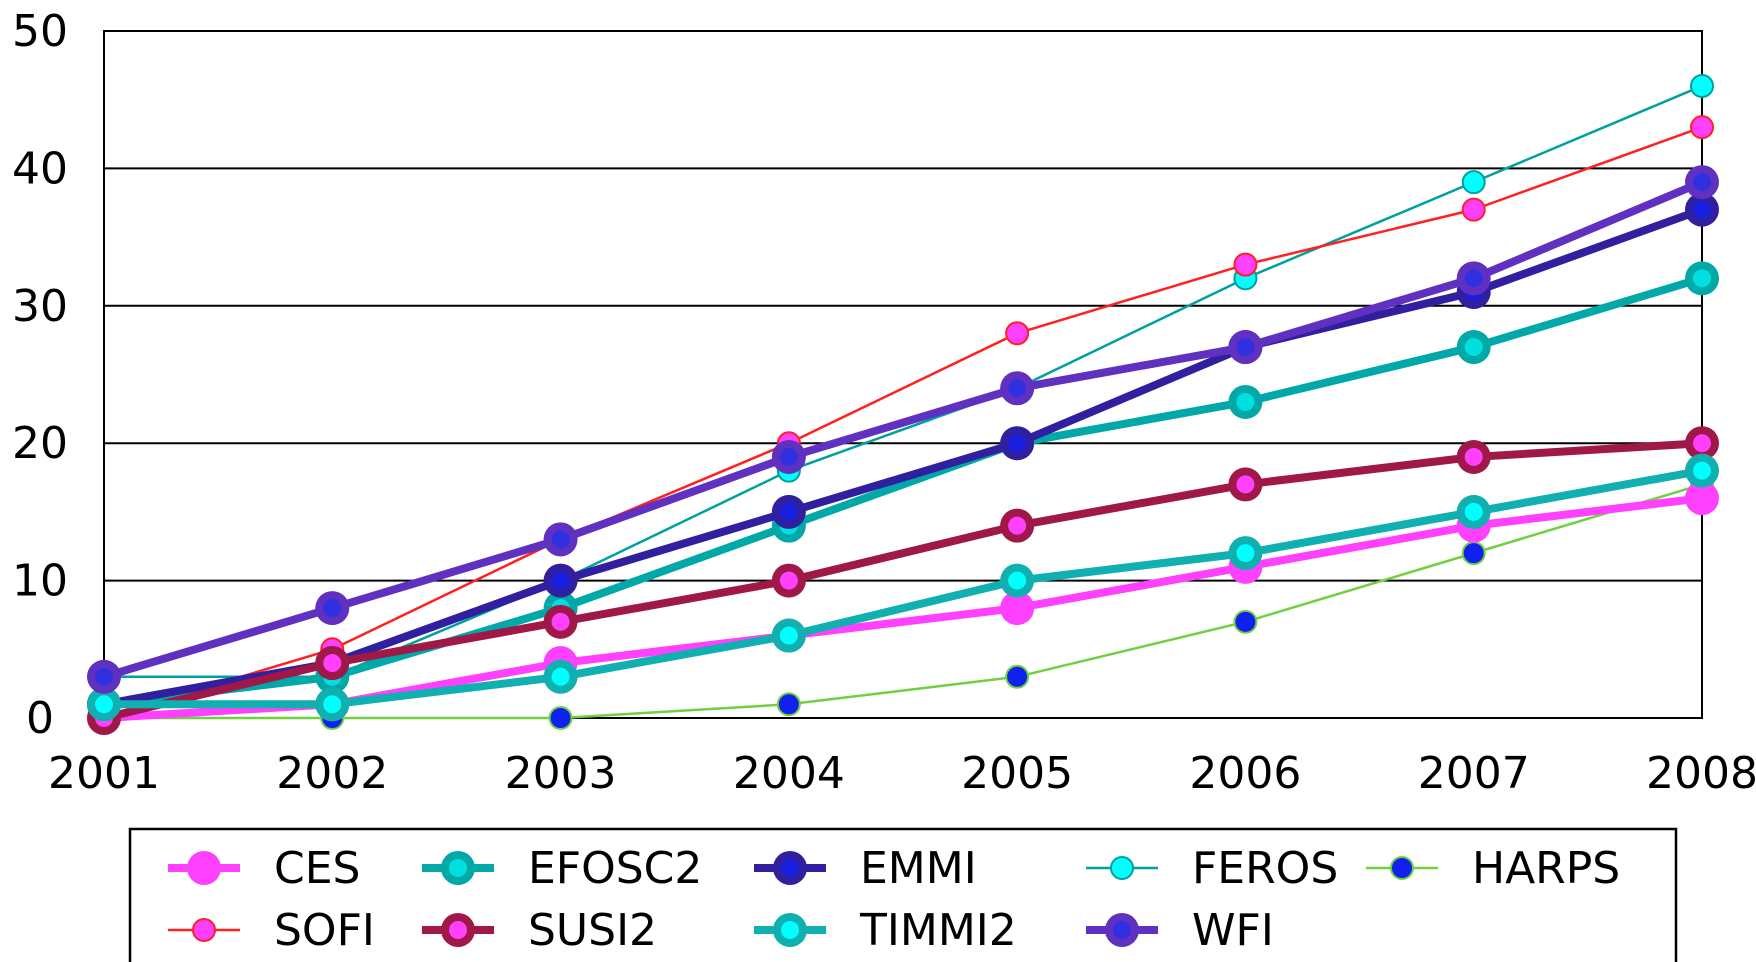 Image resolution: width=1756 pixels, height=962 pixels. Describe the element at coordinates (902, 773) in the screenshot. I see `x-axis: 2001 2002 2003 2004 2005 2006 2007 2008` at that location.